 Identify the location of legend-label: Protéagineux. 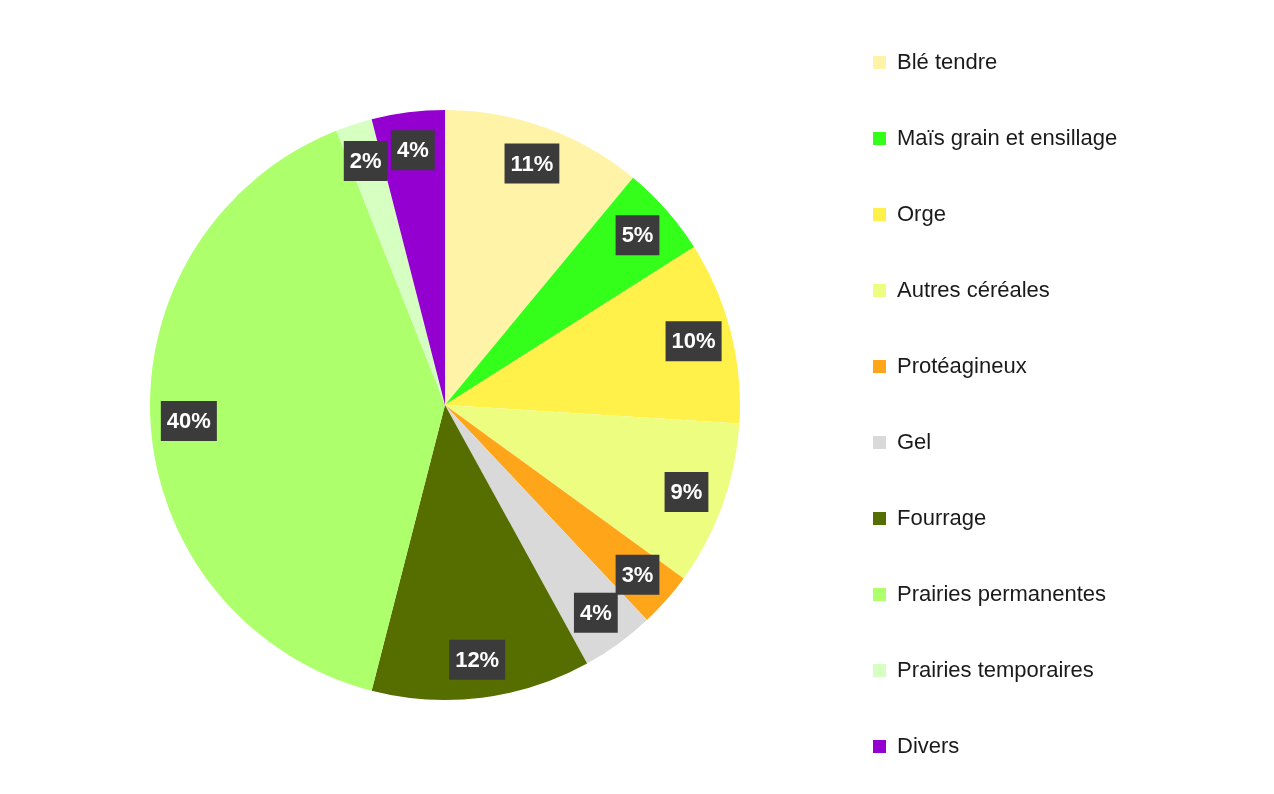
(962, 366).